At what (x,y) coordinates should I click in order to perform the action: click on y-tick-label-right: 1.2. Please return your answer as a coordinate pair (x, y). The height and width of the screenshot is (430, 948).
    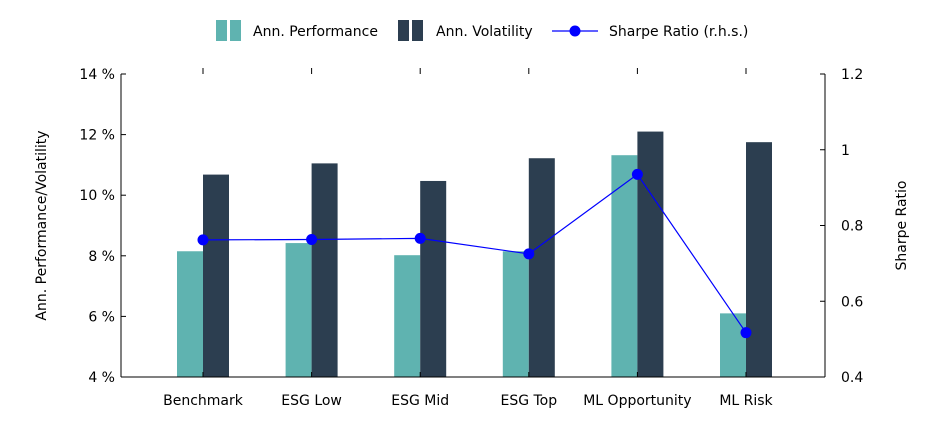
    Looking at the image, I should click on (852, 75).